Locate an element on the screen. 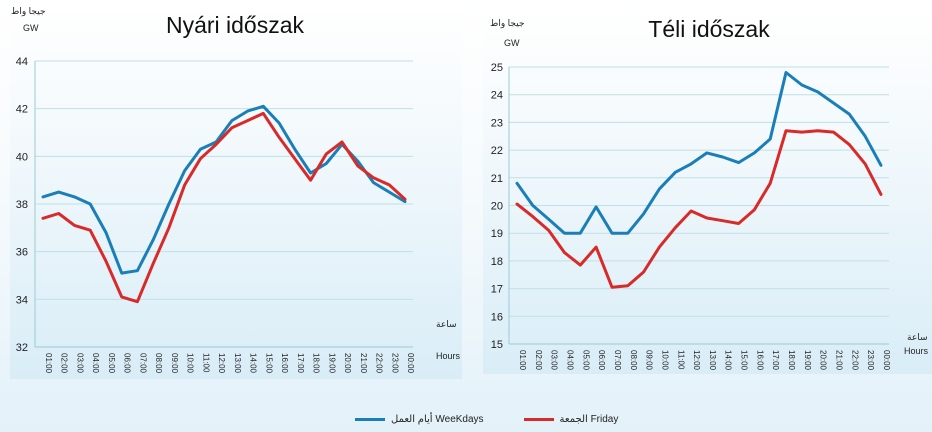 The image size is (932, 432). winter-ytick-label: 24 is located at coordinates (497, 96).